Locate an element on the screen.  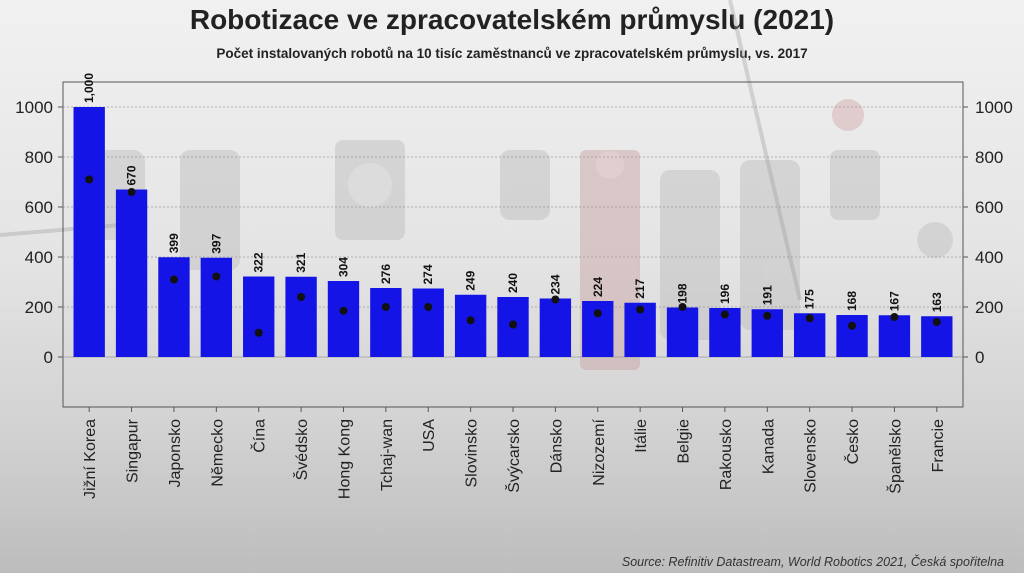
bar-data-label: 234 is located at coordinates (555, 284).